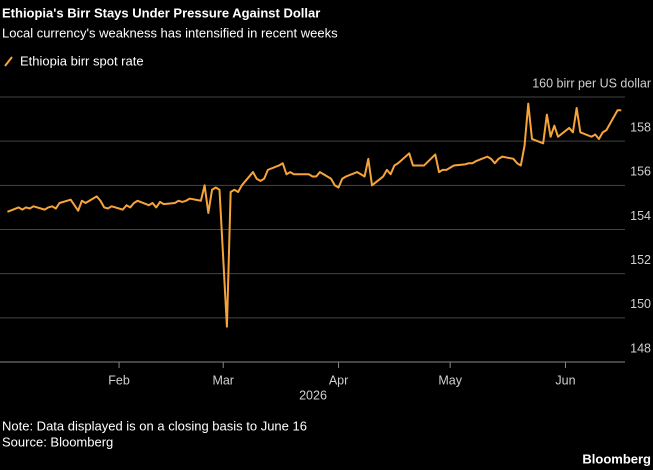  What do you see at coordinates (8, 61) in the screenshot?
I see `legend-swatch` at bounding box center [8, 61].